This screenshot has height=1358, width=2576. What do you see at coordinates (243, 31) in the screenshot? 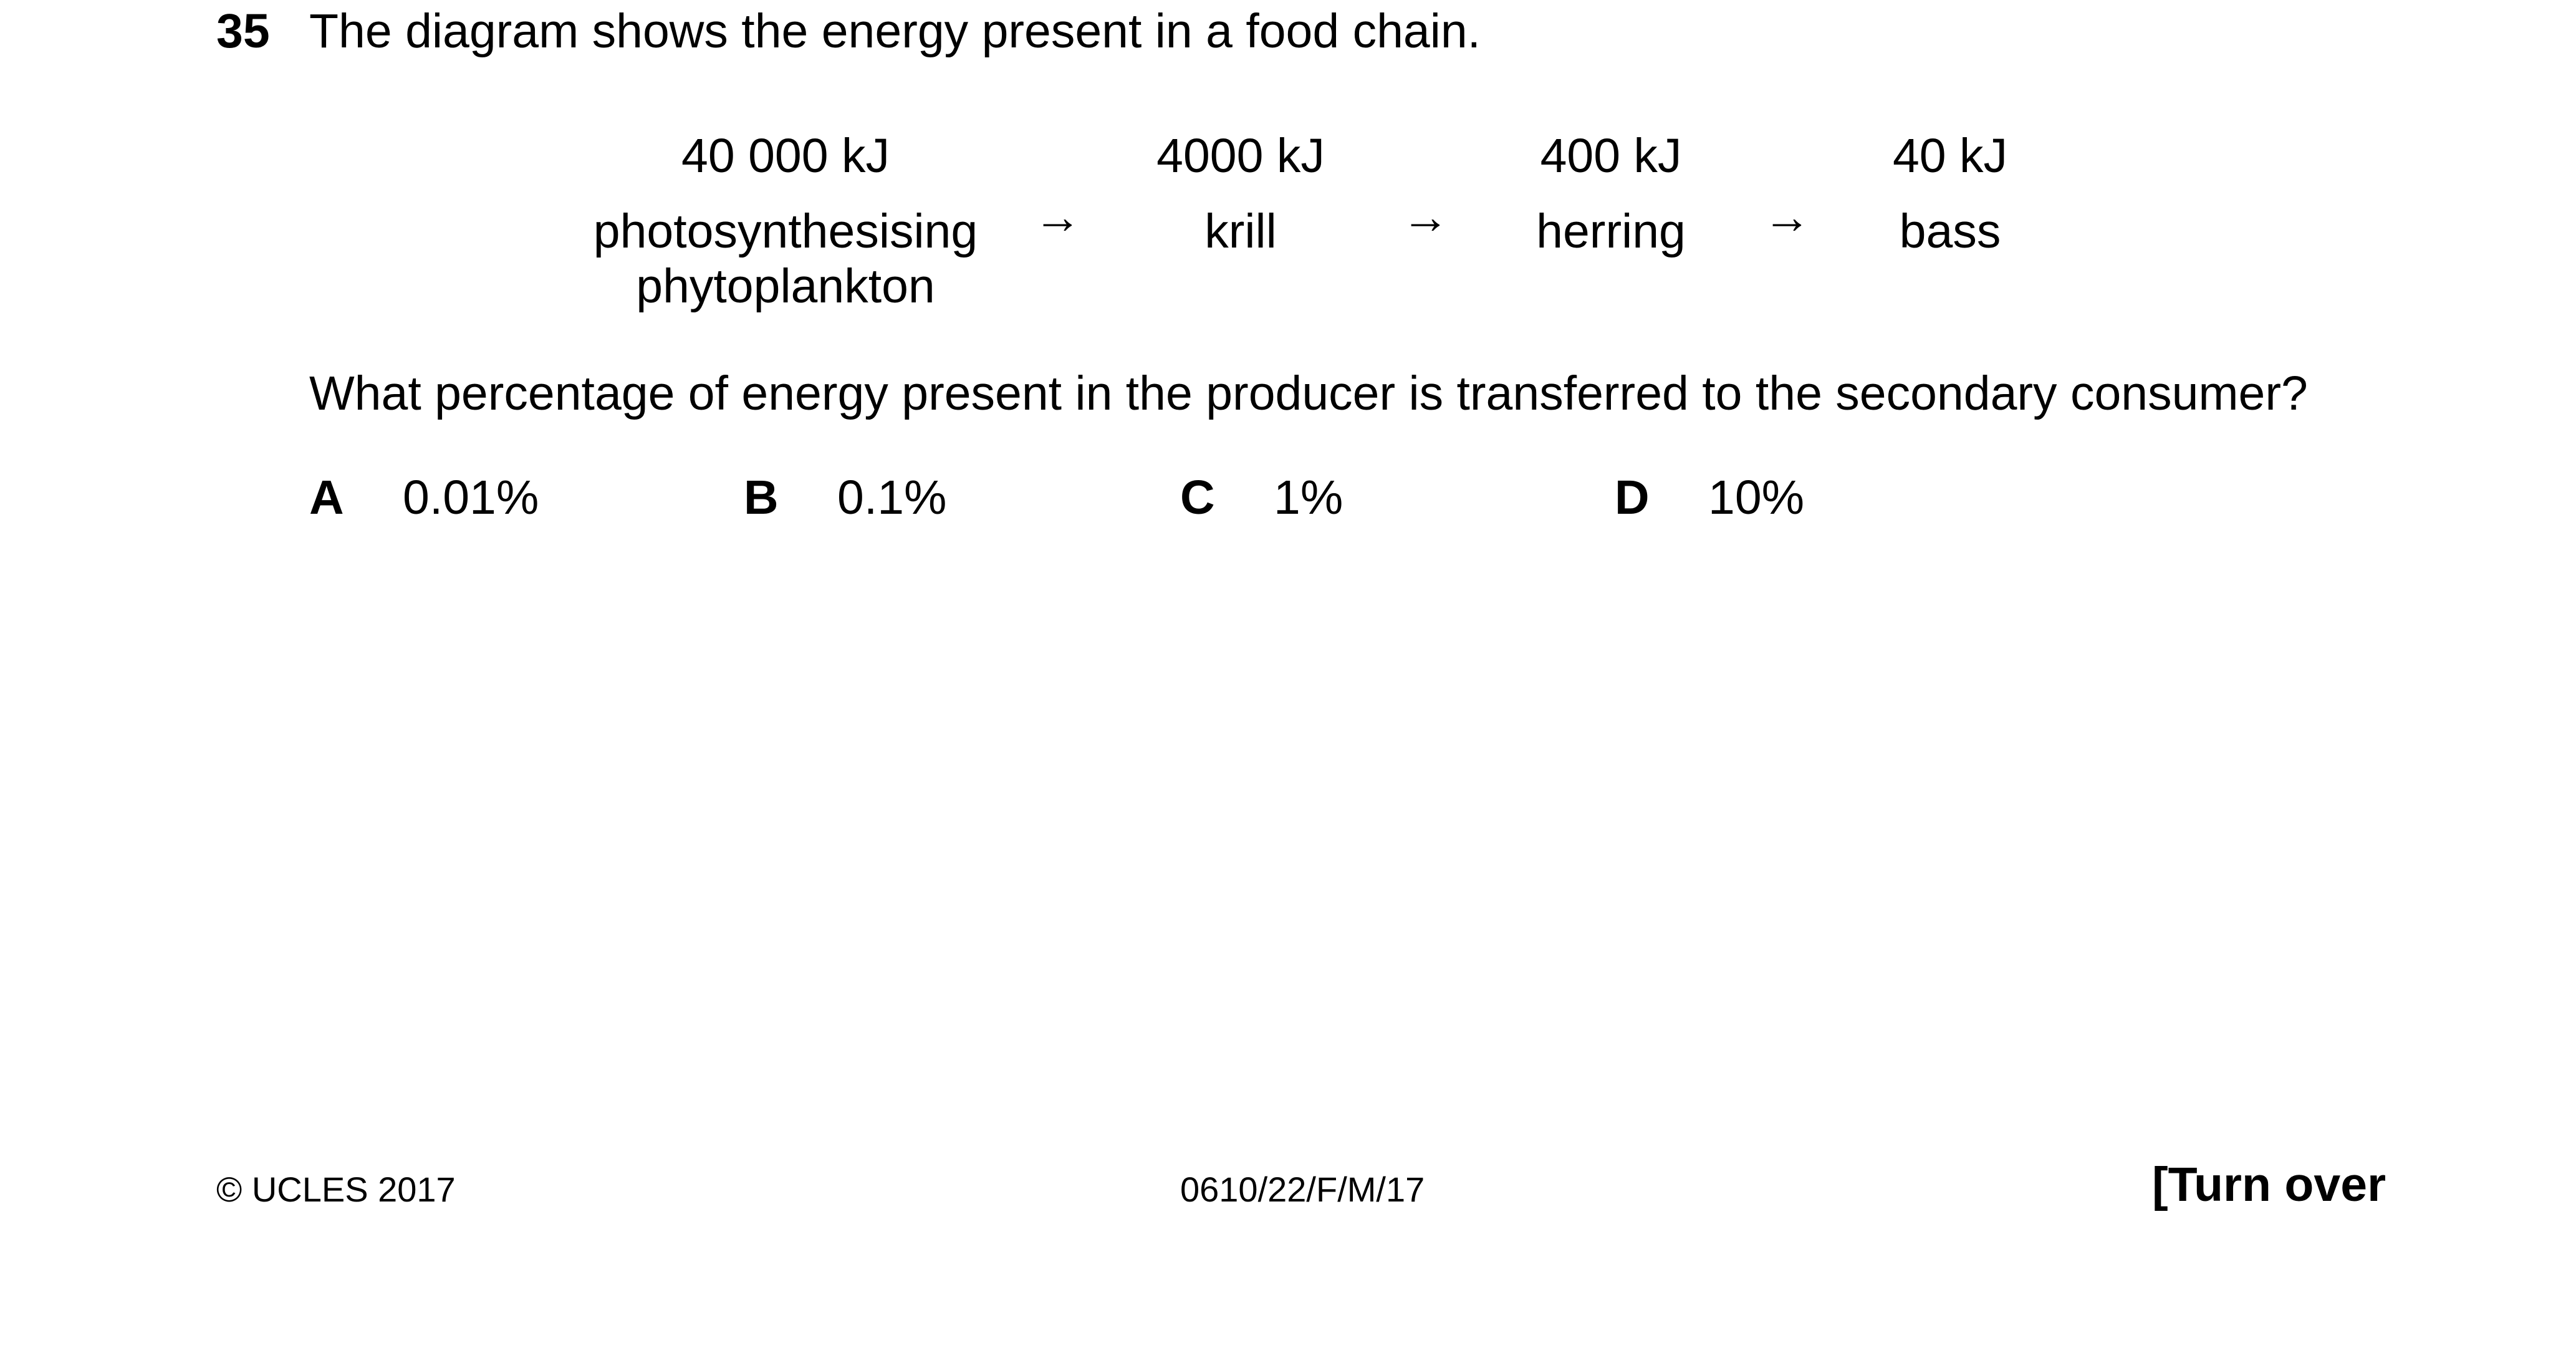
I see `question-number: 35` at bounding box center [243, 31].